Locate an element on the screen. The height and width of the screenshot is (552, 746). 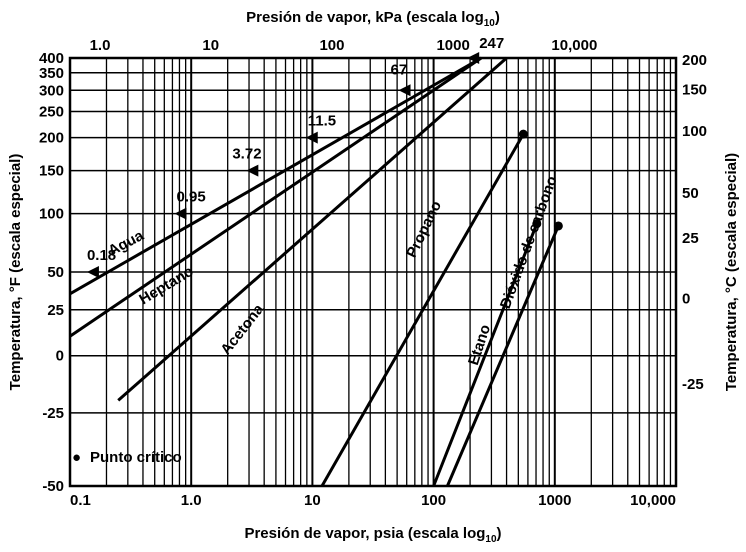
x-tick-label-kpa: 1.0 is located at coordinates (100, 45).